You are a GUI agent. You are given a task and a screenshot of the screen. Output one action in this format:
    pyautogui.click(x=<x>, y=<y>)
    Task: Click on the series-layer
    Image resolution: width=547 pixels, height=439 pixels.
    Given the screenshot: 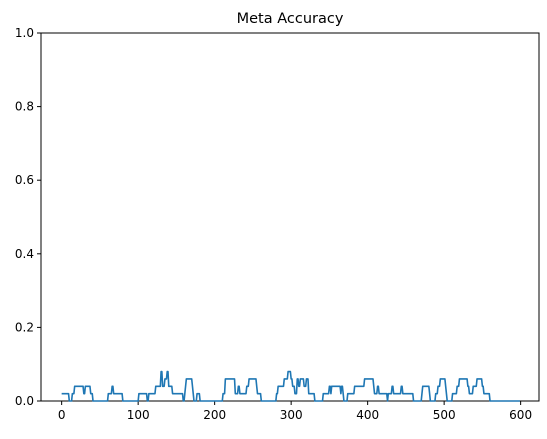 What is the action you would take?
    pyautogui.click(x=290, y=386)
    